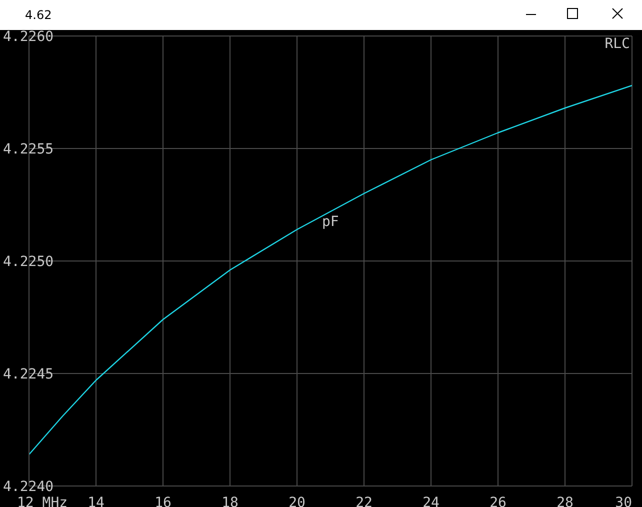 The height and width of the screenshot is (507, 642). What do you see at coordinates (163, 501) in the screenshot?
I see `x-tick-label: 16` at bounding box center [163, 501].